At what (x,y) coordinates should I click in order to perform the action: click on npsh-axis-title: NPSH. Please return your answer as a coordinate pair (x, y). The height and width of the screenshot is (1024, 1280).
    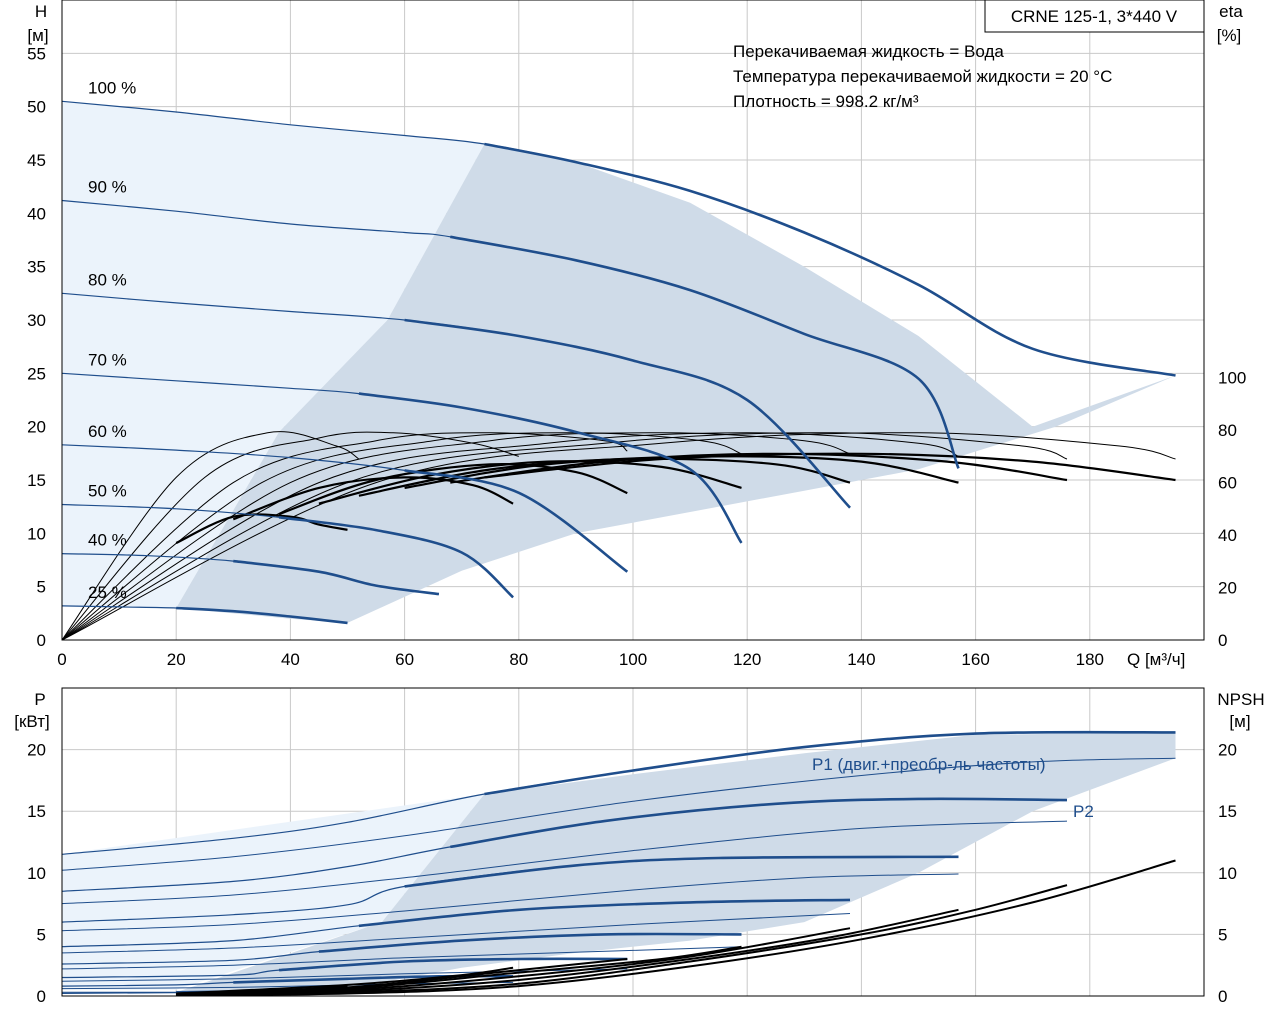
    Looking at the image, I should click on (1240, 699).